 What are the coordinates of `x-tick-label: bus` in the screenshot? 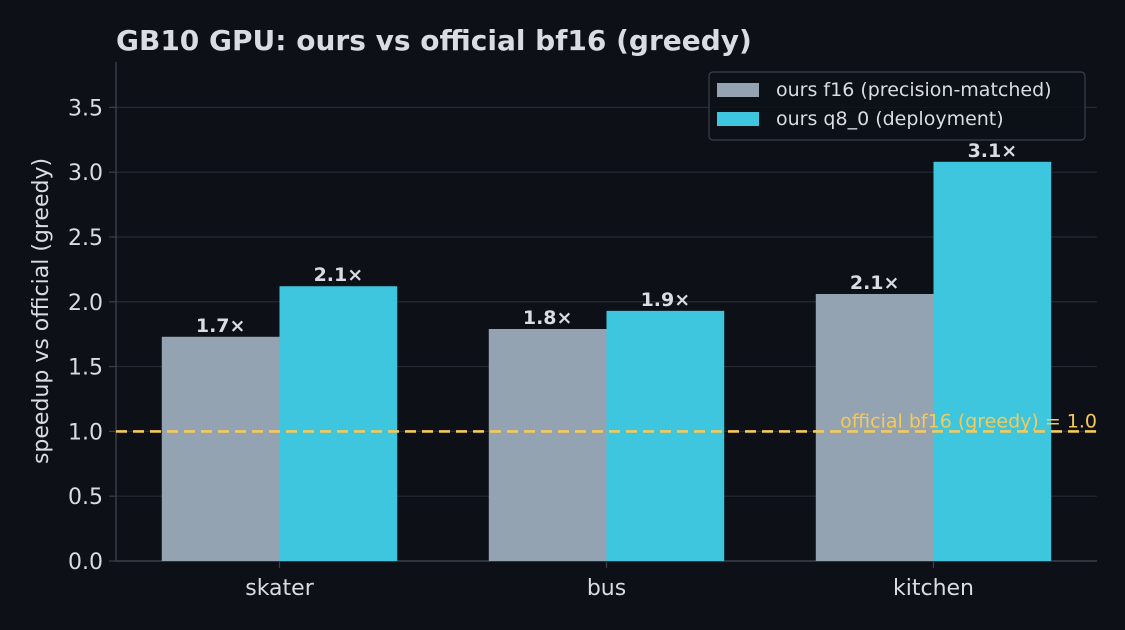 It's located at (606, 588).